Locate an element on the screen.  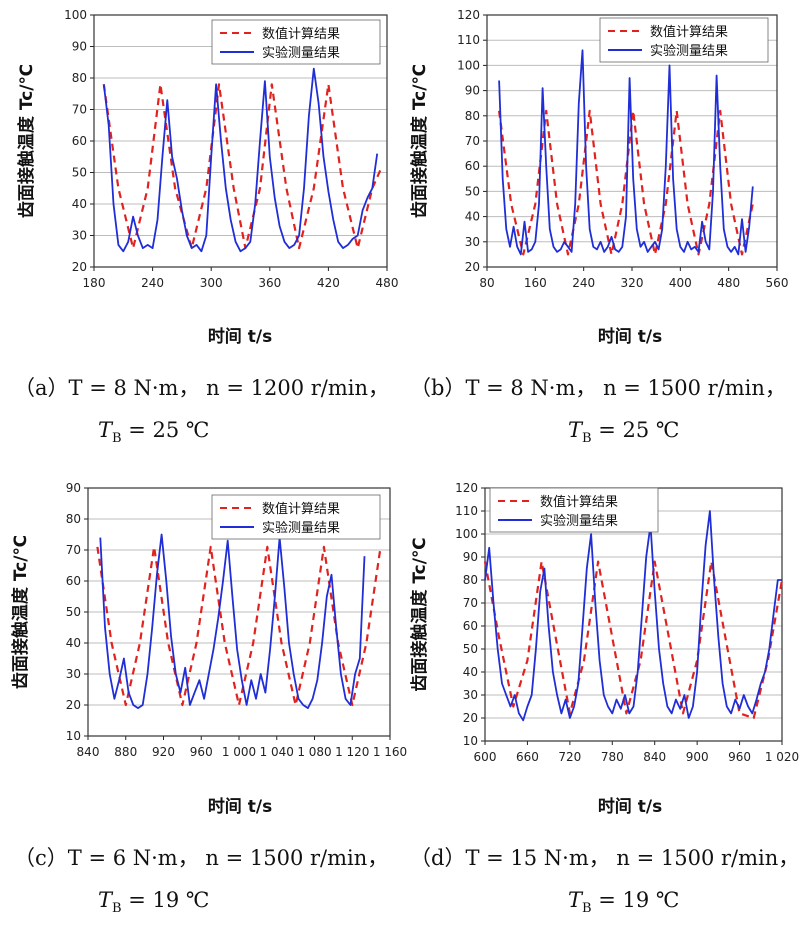
caption-b-line2: TB = 25 ℃ is located at coordinates (623, 432).